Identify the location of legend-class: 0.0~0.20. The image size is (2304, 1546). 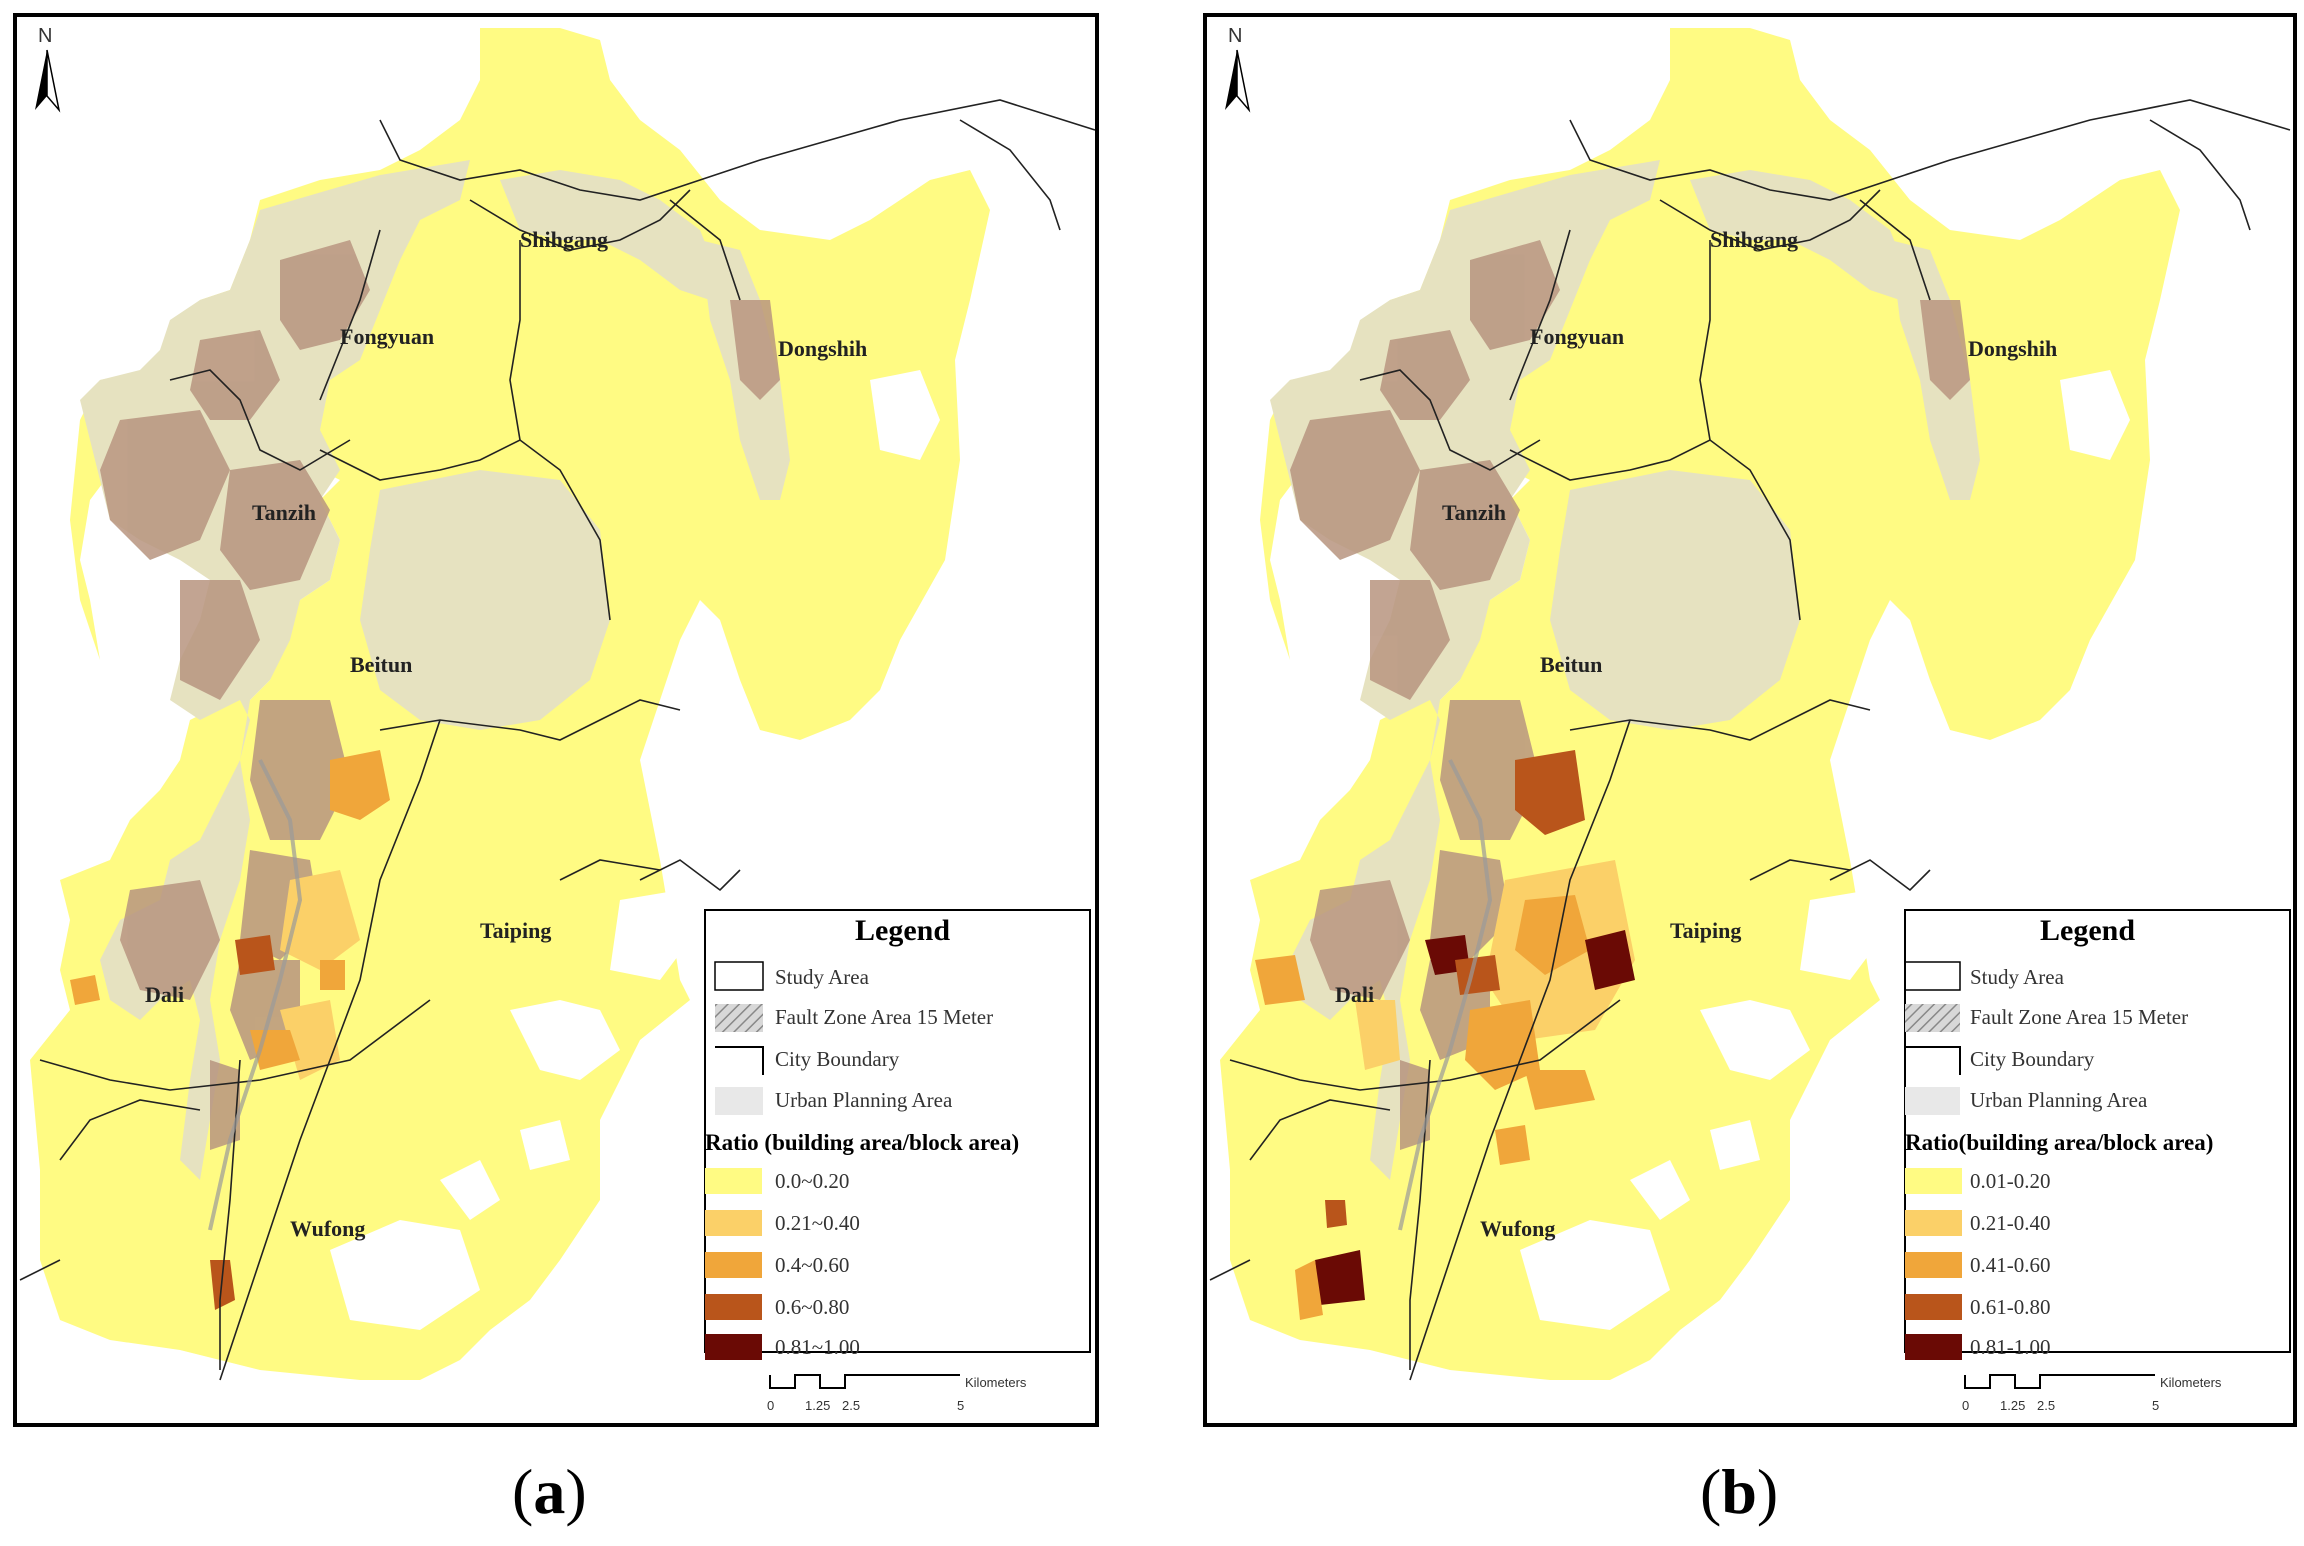
(812, 1181).